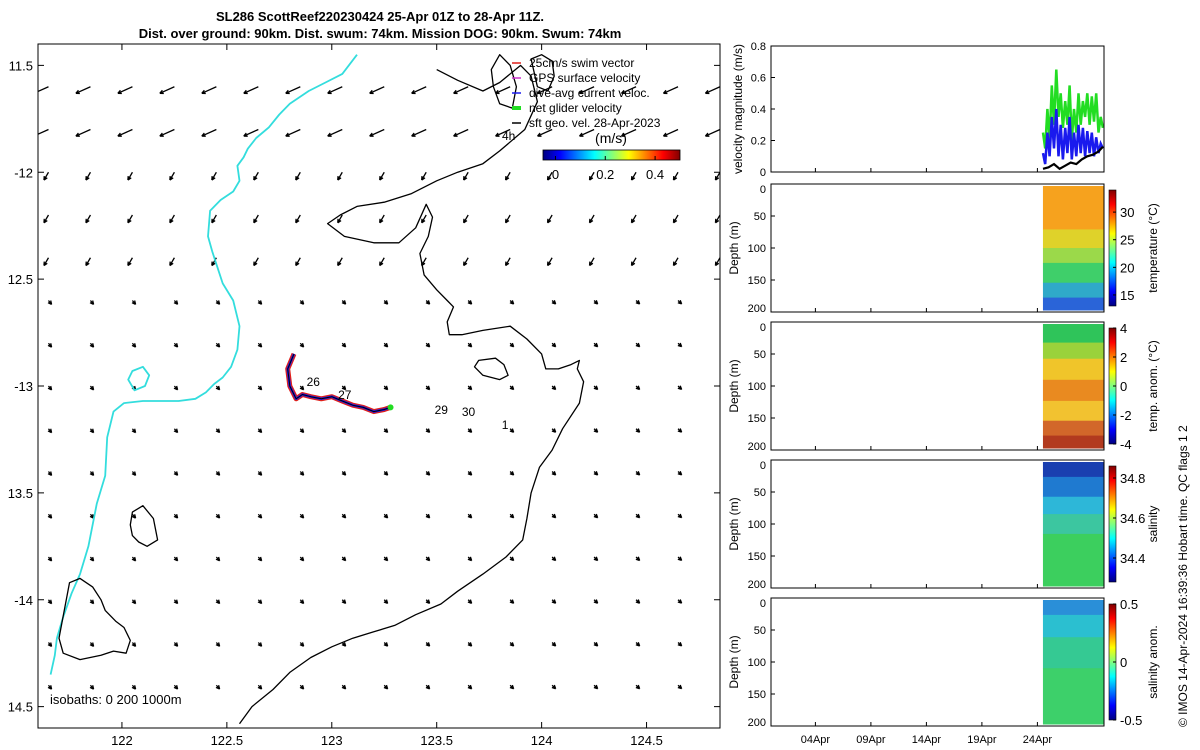  What do you see at coordinates (763, 466) in the screenshot?
I see `depth-tick-label: 0` at bounding box center [763, 466].